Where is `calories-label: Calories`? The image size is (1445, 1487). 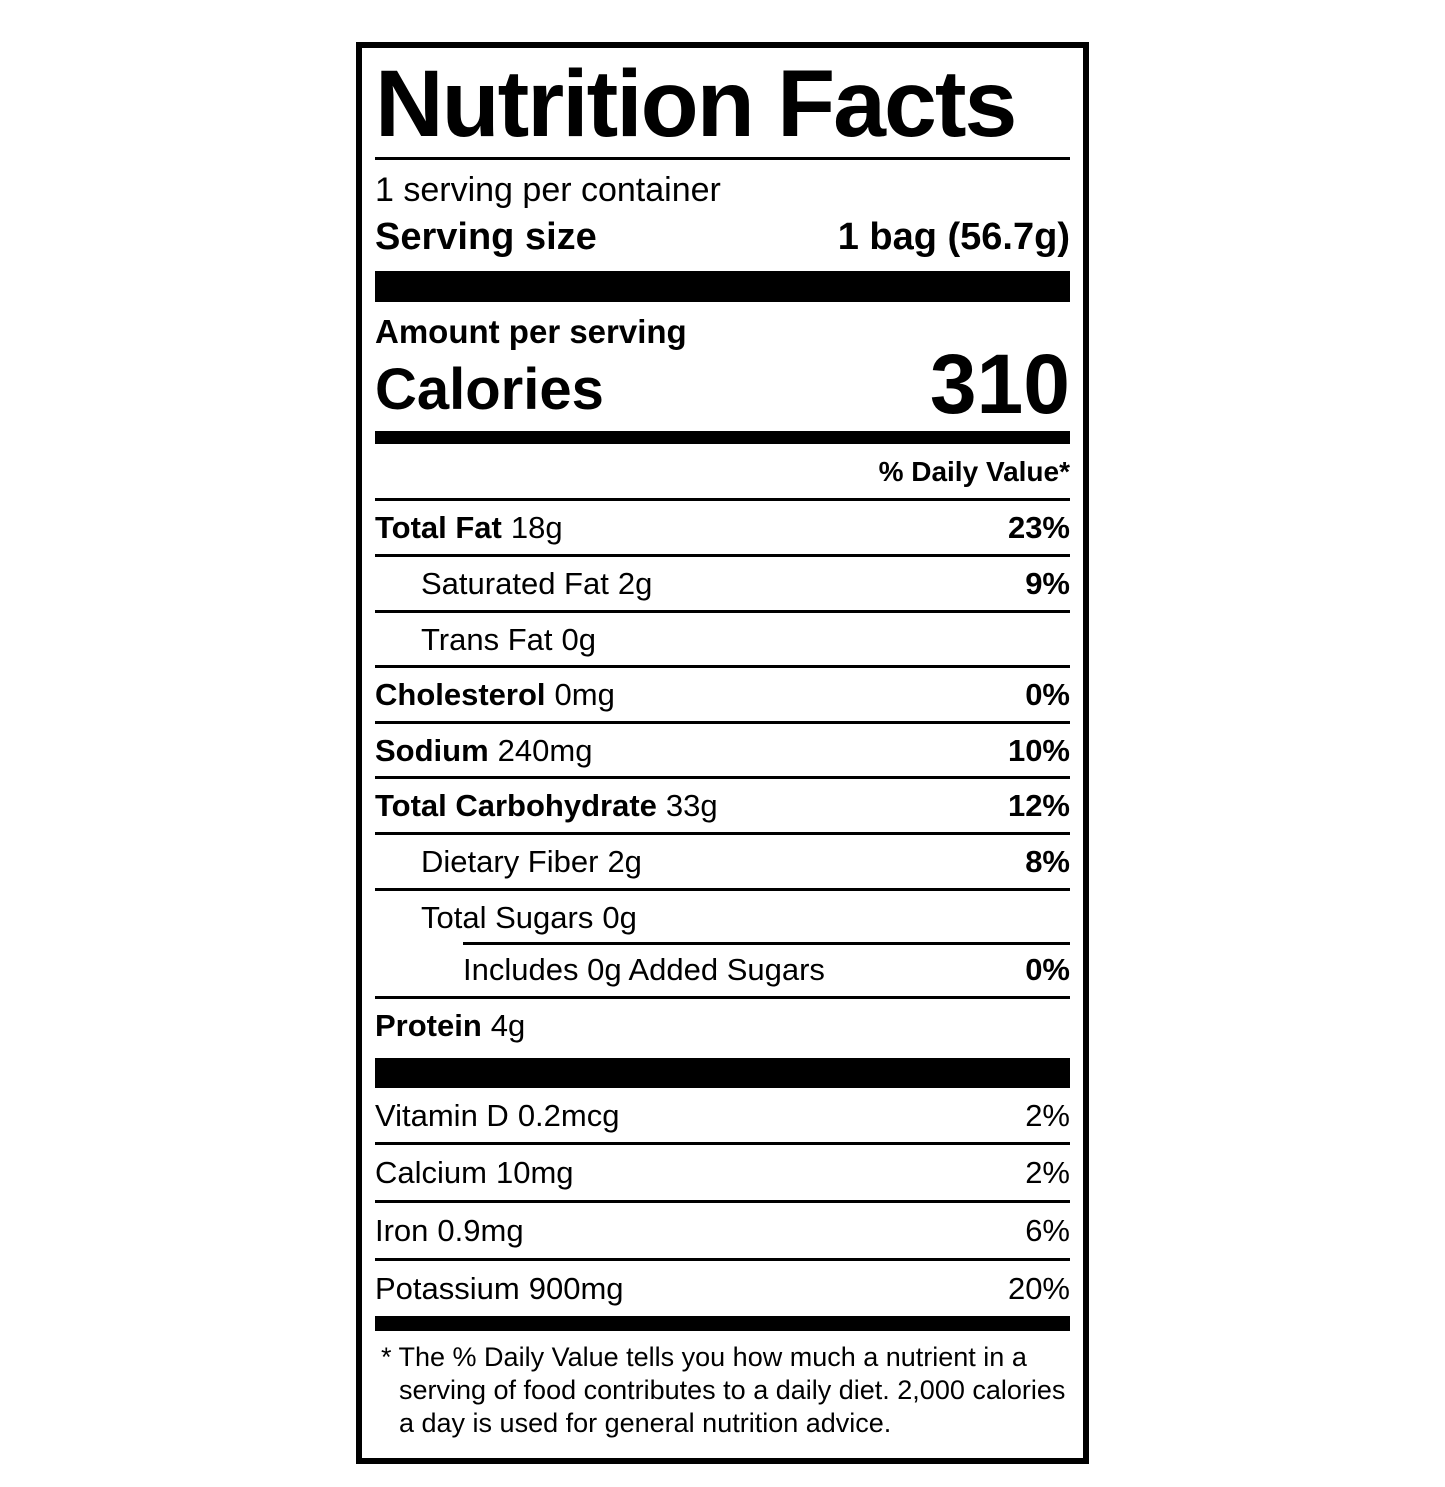 calories-label: Calories is located at coordinates (489, 390).